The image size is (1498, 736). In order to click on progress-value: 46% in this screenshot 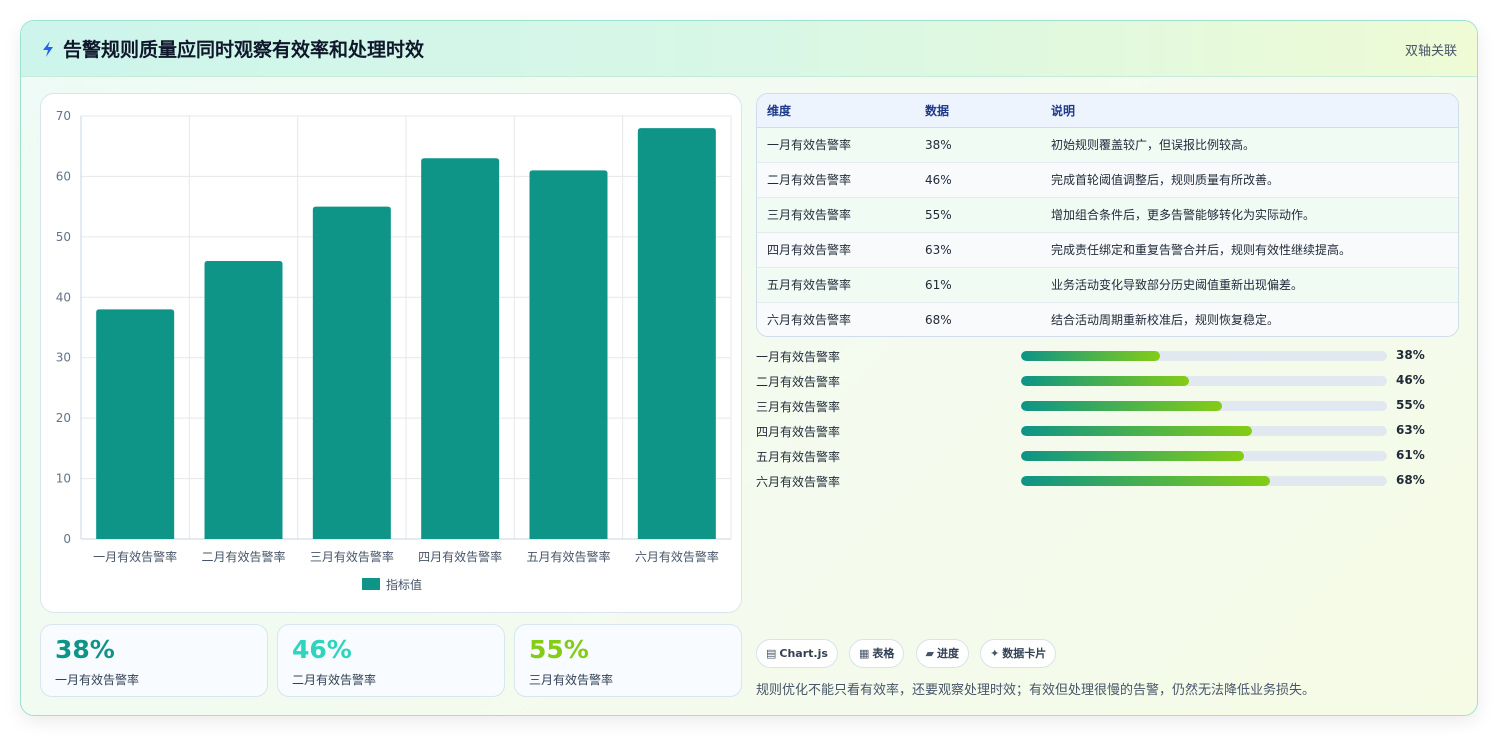, I will do `click(1410, 380)`.